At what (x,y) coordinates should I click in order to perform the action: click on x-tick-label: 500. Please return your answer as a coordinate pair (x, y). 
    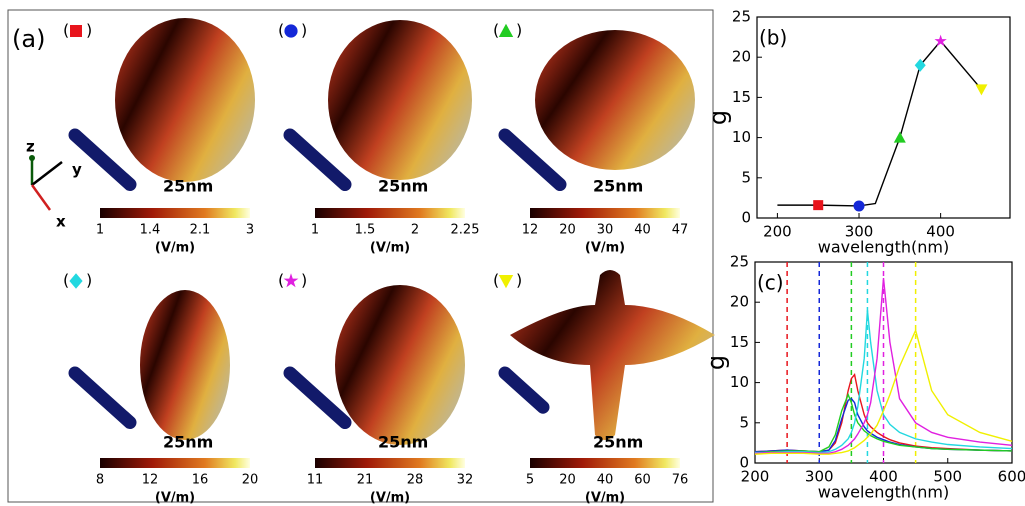
    Looking at the image, I should click on (947, 477).